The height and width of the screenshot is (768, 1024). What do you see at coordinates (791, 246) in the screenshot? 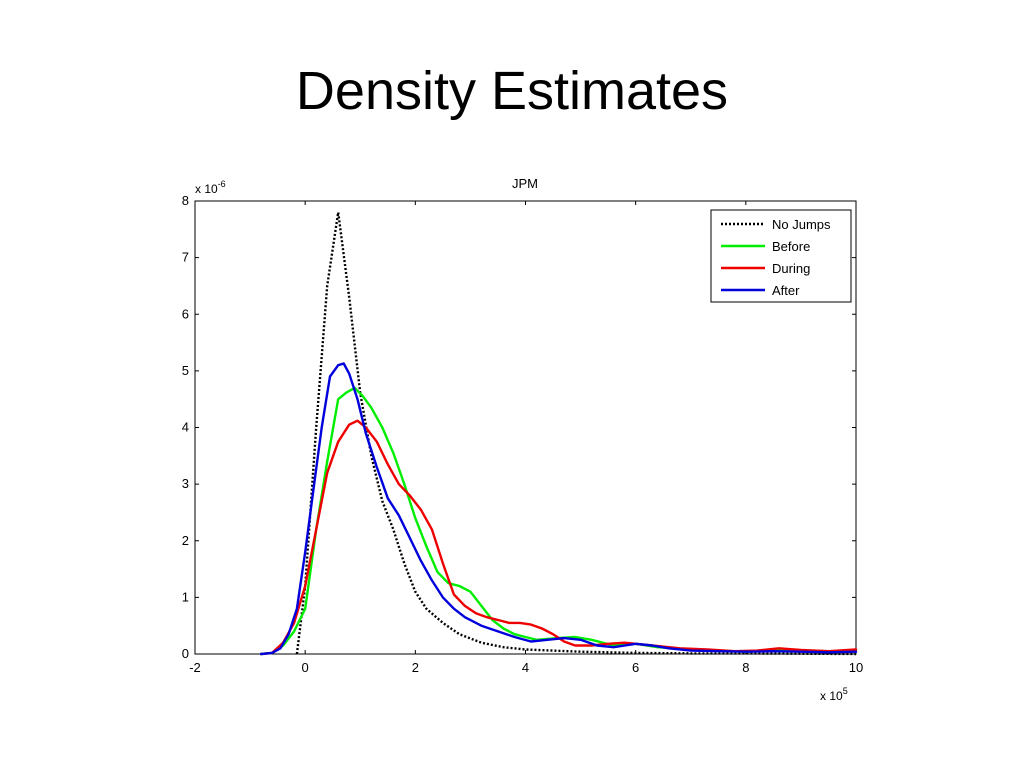
I see `legend-label: Before` at bounding box center [791, 246].